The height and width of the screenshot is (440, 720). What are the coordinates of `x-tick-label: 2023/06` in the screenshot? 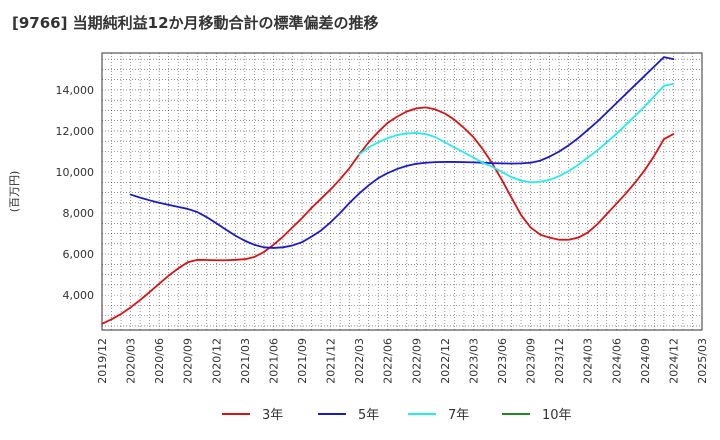 It's located at (502, 361).